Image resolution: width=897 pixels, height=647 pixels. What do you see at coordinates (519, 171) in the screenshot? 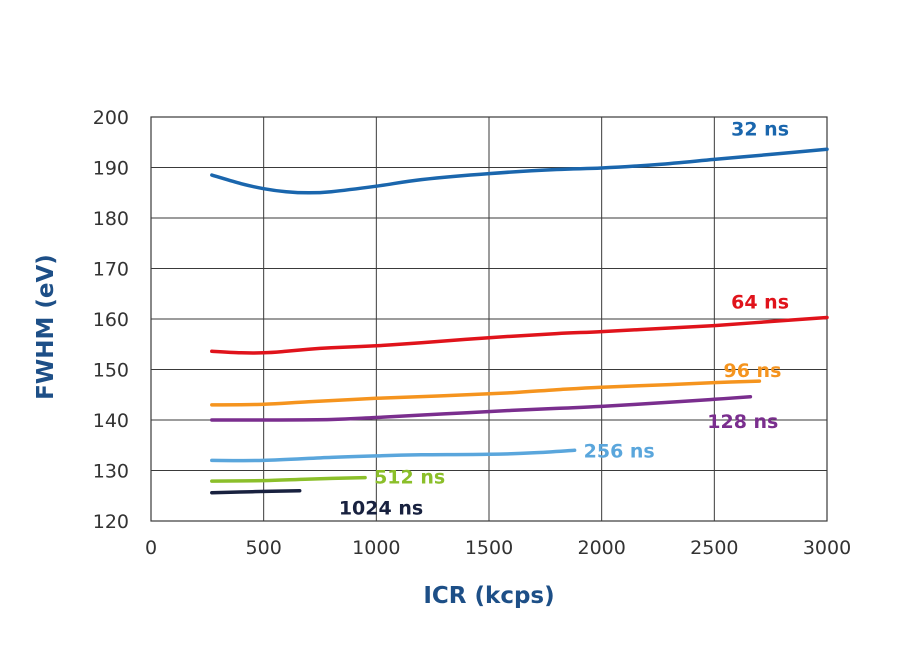
I see `series-line-32-ns` at bounding box center [519, 171].